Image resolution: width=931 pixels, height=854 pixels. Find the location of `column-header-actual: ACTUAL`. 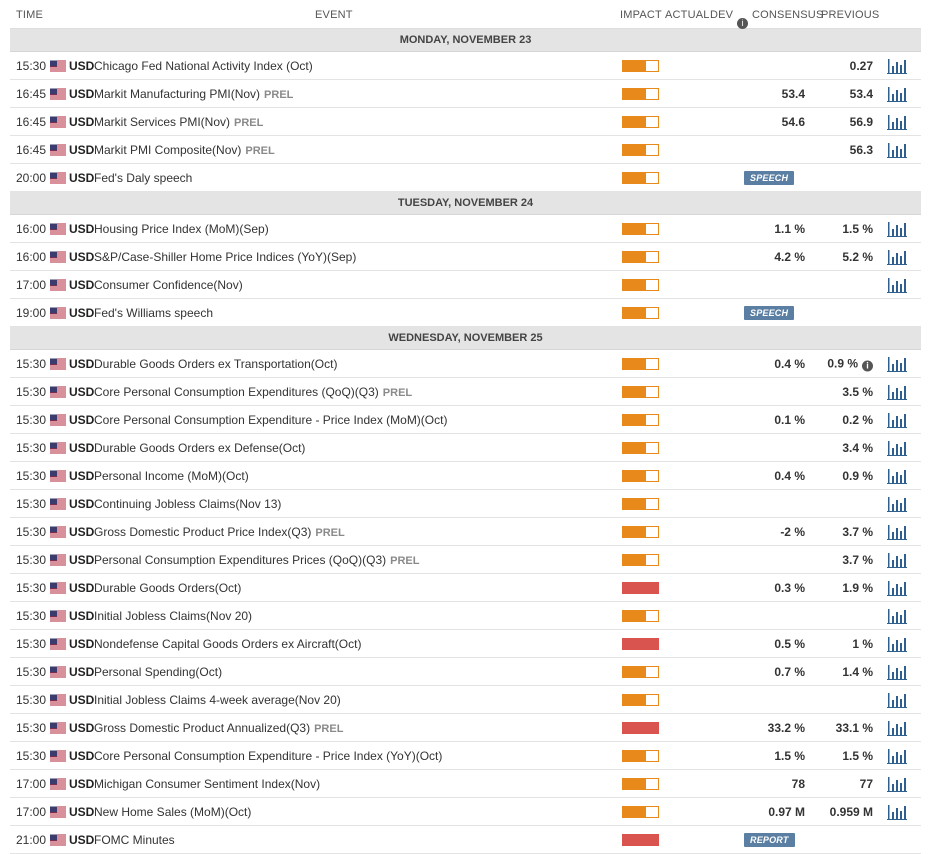

column-header-actual: ACTUAL is located at coordinates (687, 15).